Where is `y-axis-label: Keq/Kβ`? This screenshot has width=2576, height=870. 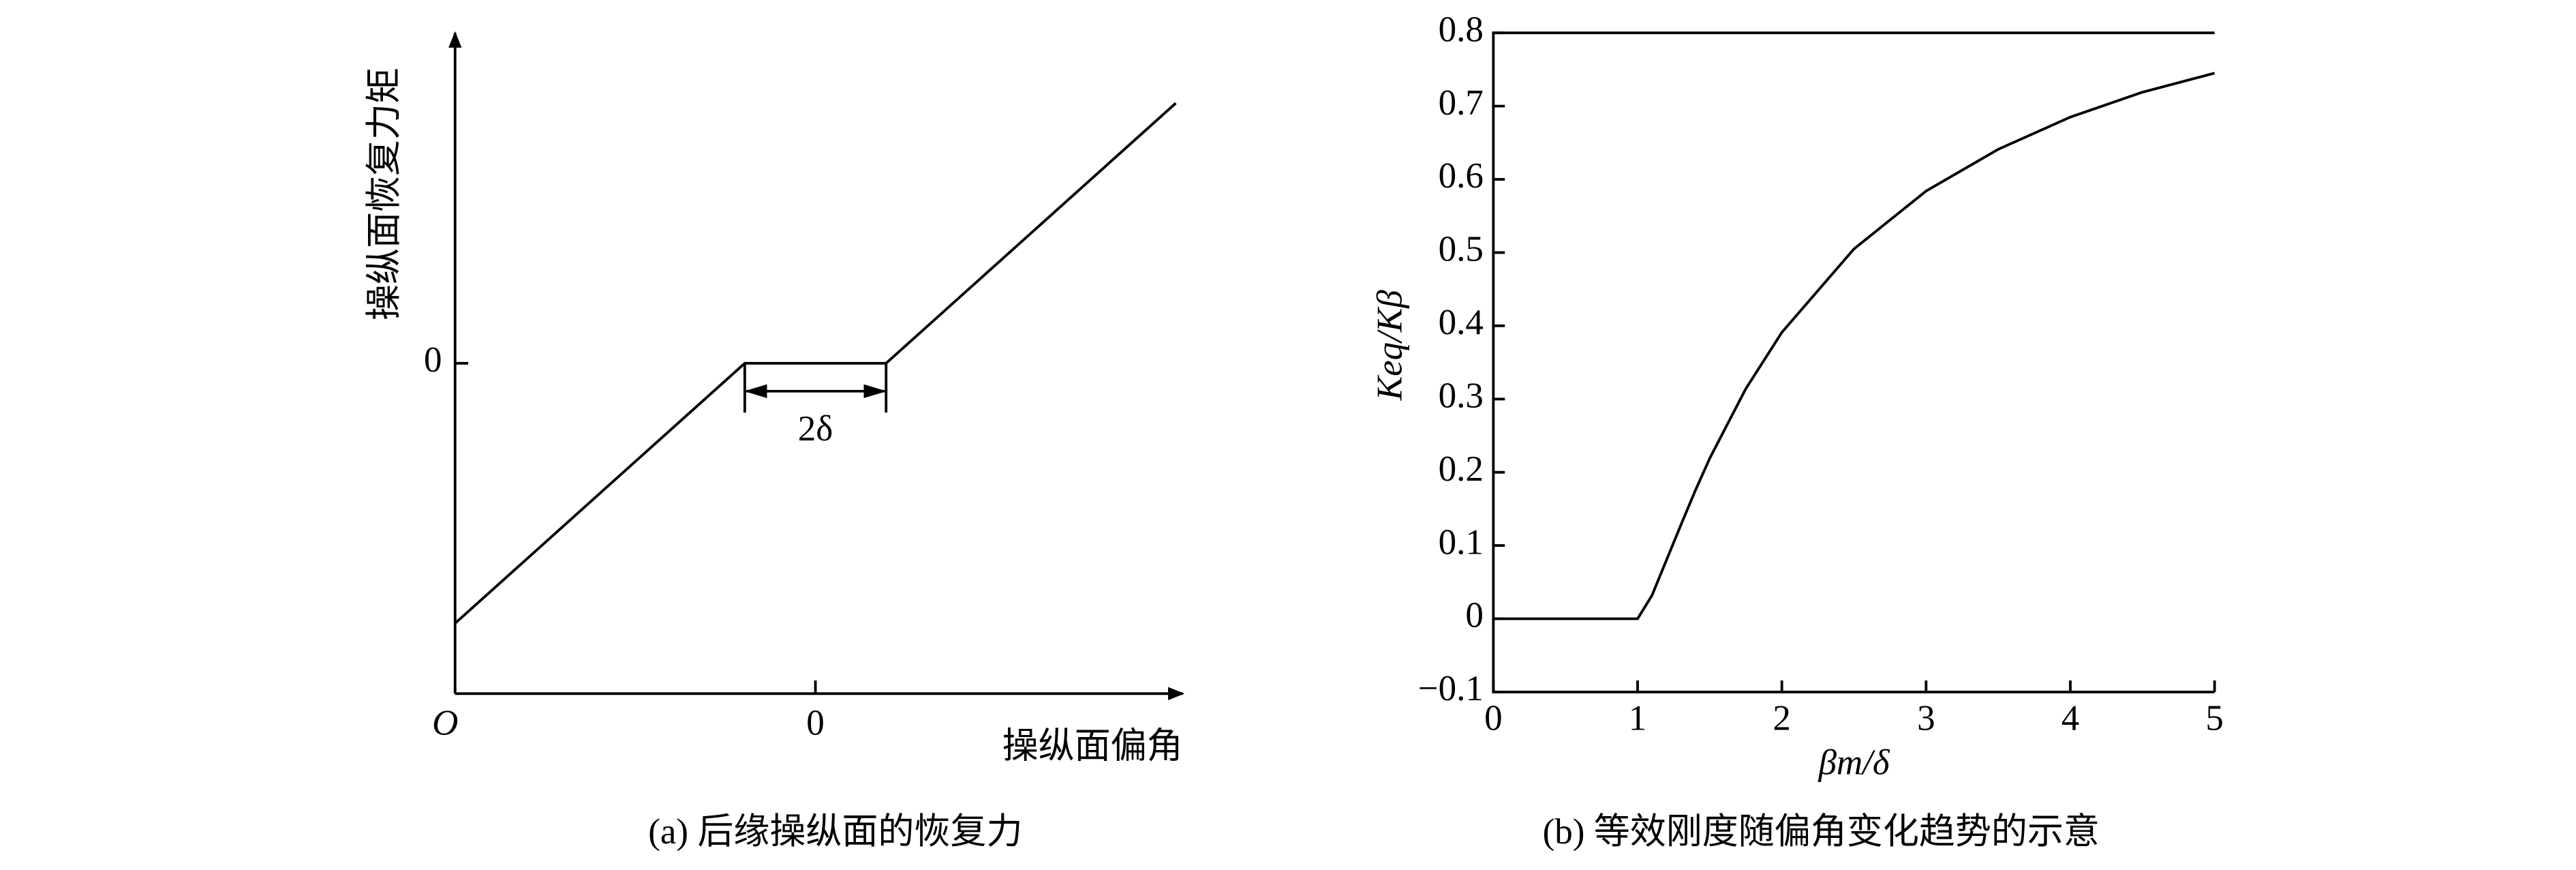 y-axis-label: Keq/Kβ is located at coordinates (1389, 345).